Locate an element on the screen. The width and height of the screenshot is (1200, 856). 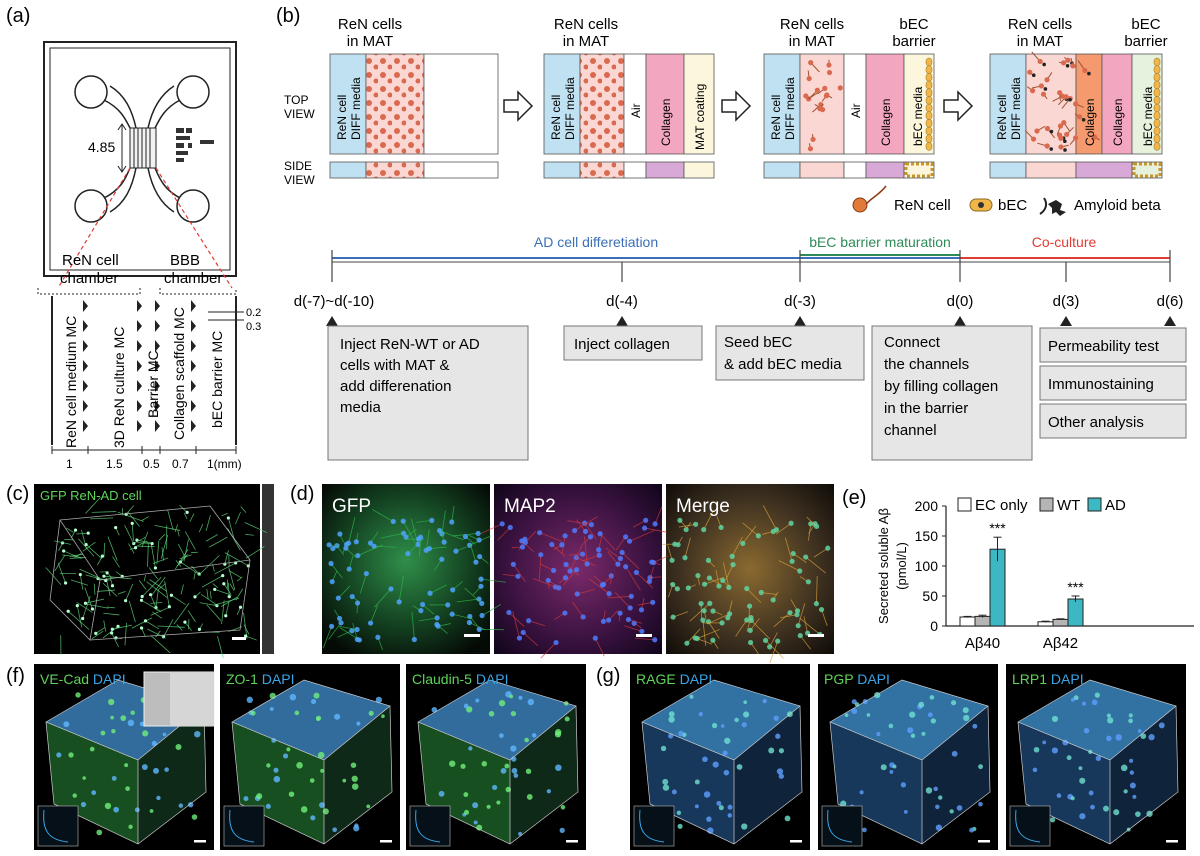
stain-slab-right is located at coordinates (1144, 775).